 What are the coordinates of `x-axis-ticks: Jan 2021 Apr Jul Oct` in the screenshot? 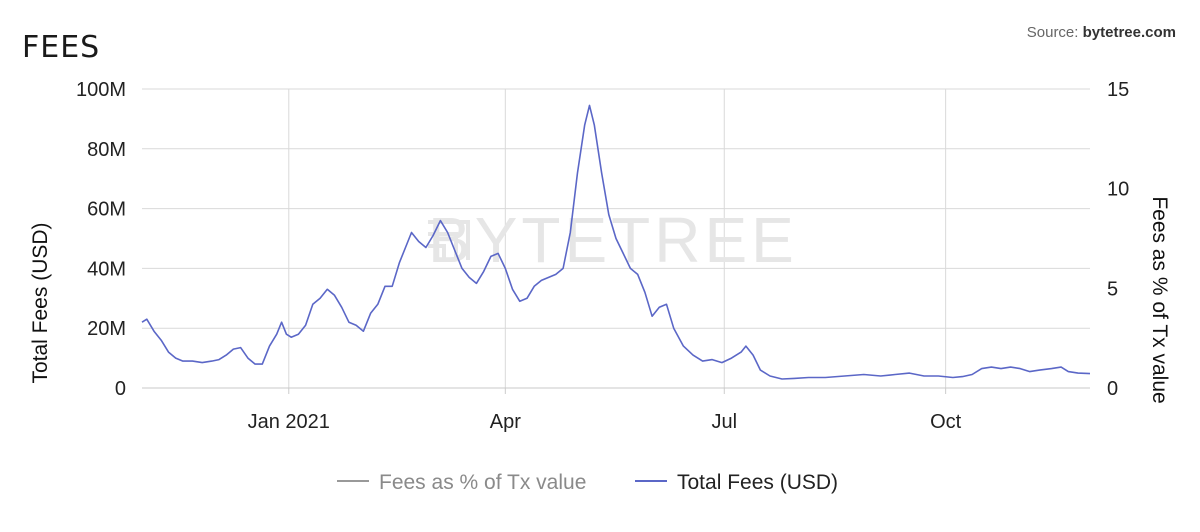 It's located at (605, 410).